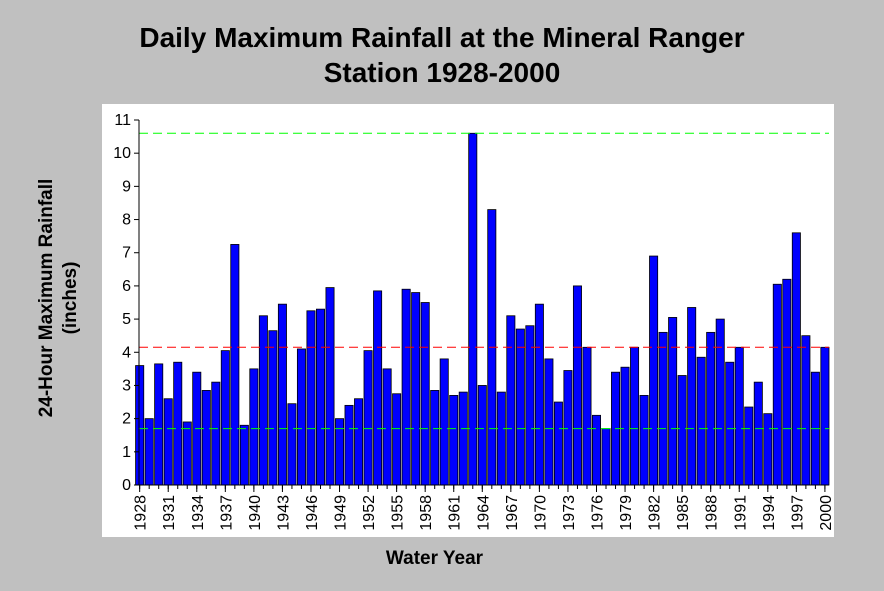 This screenshot has height=591, width=884. I want to click on x-tick-label: 1928, so click(141, 513).